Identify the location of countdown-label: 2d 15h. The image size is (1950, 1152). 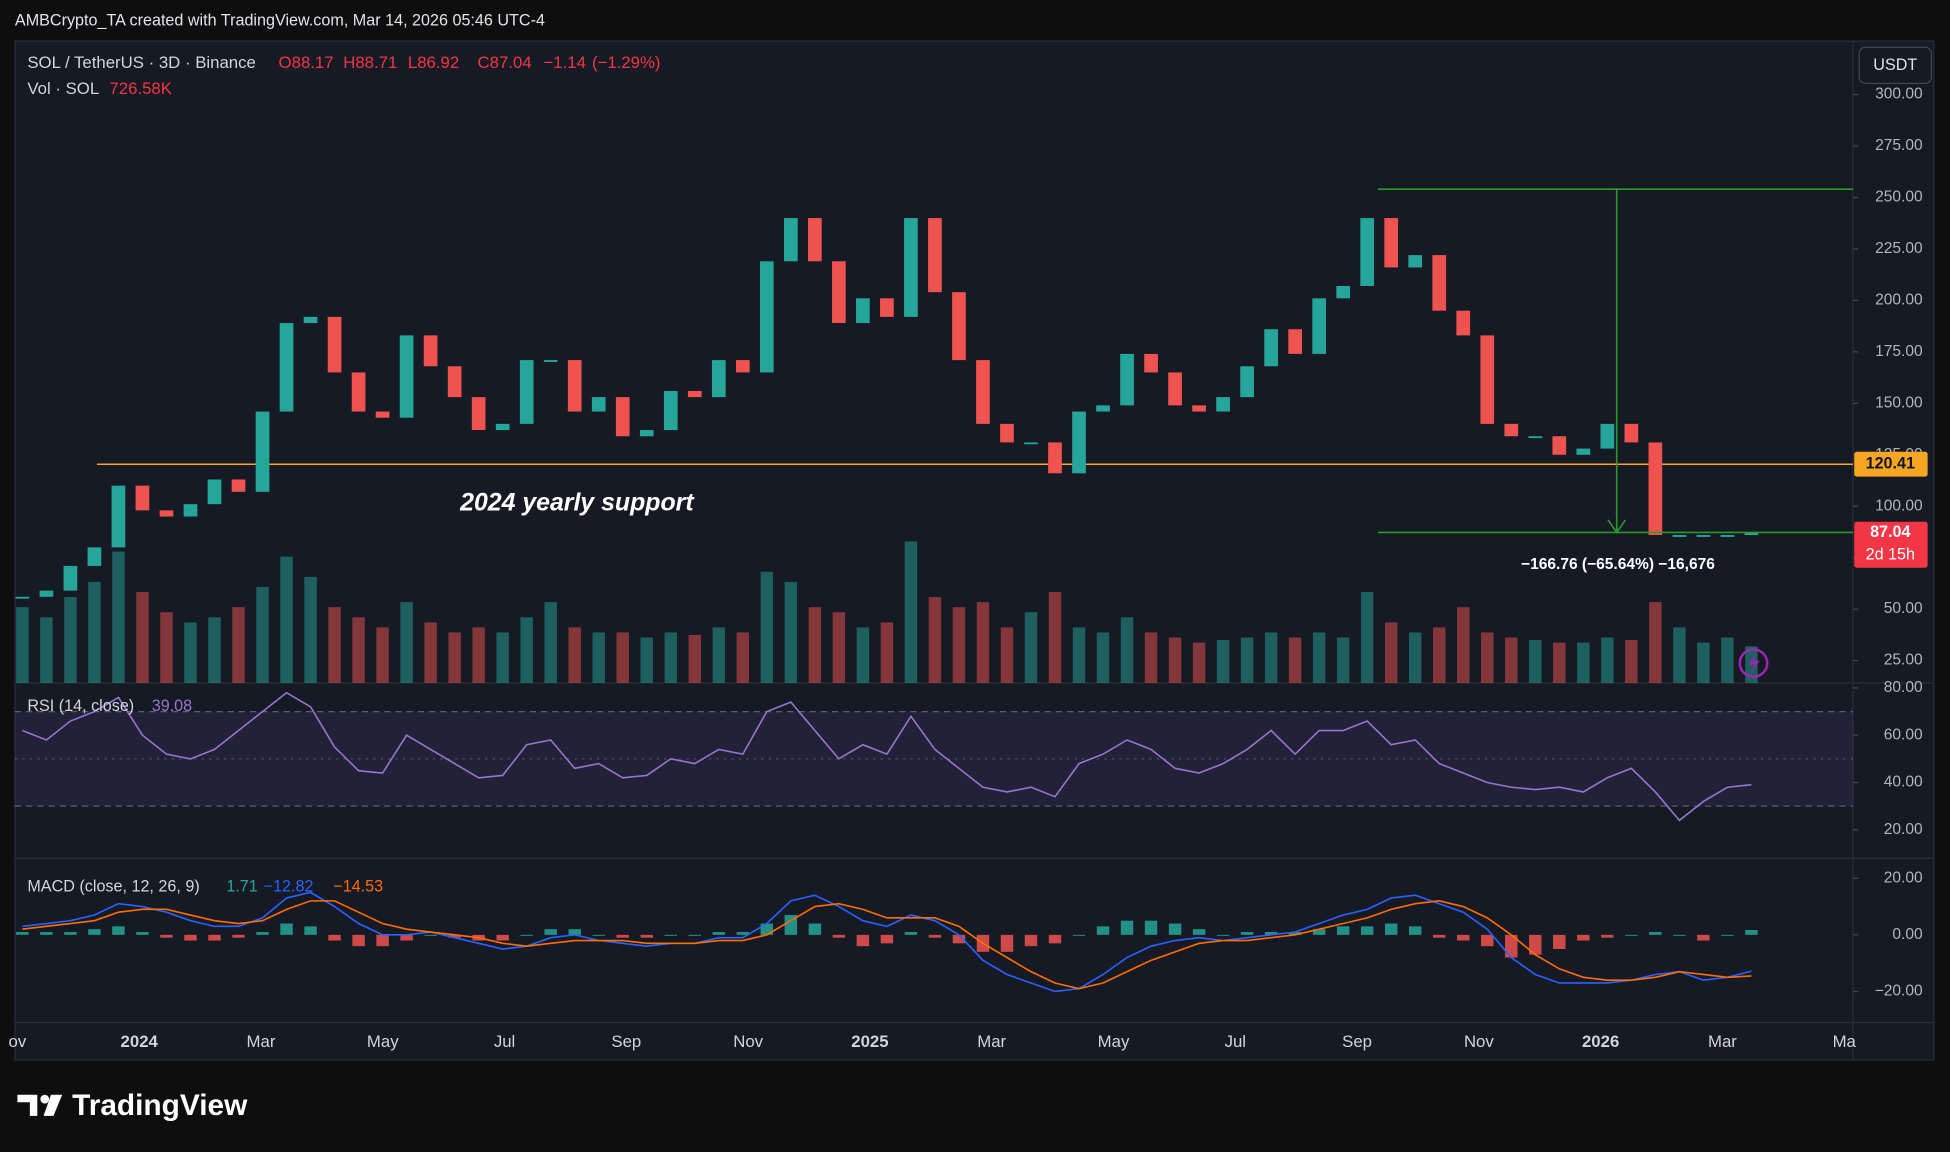
(1890, 555).